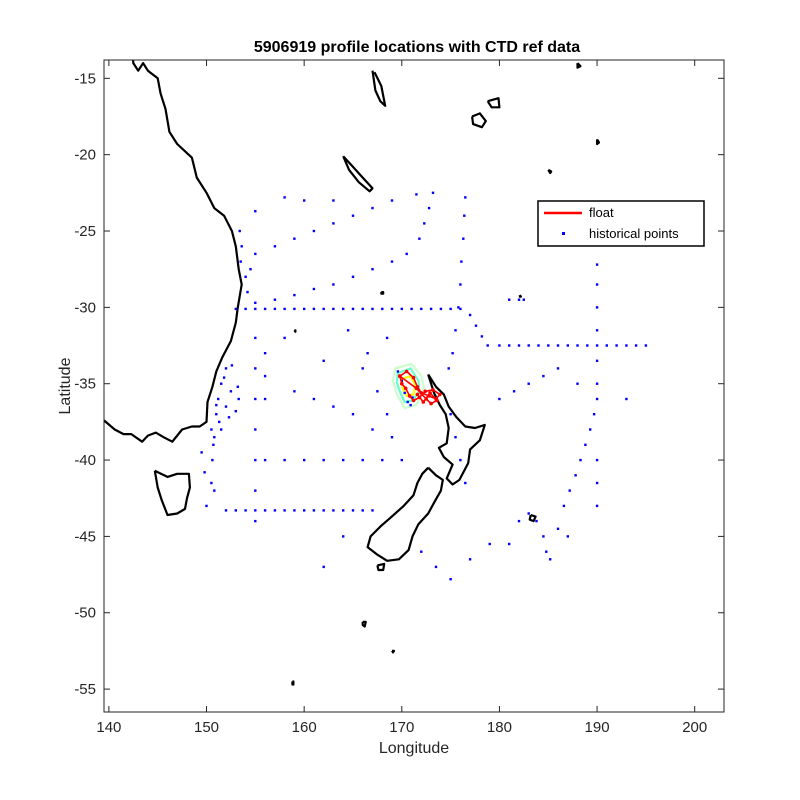 The height and width of the screenshot is (800, 800). I want to click on y-tick-label: -30, so click(85, 307).